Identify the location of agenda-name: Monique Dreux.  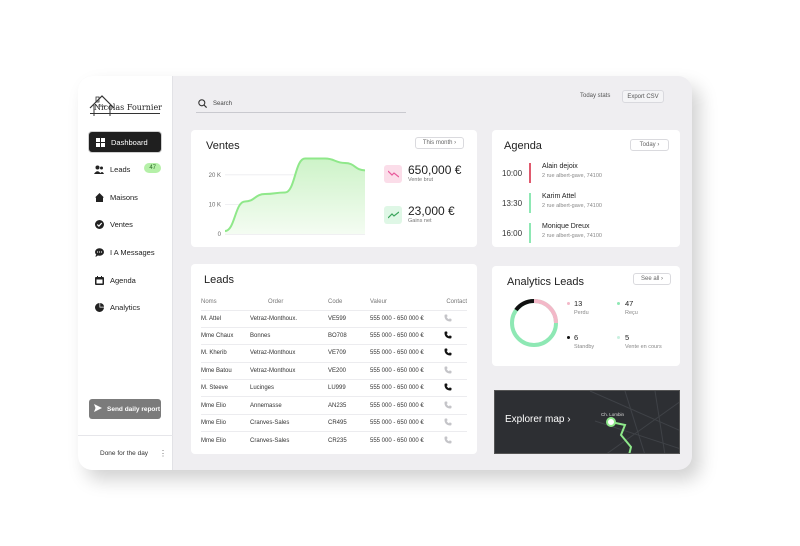
(566, 226).